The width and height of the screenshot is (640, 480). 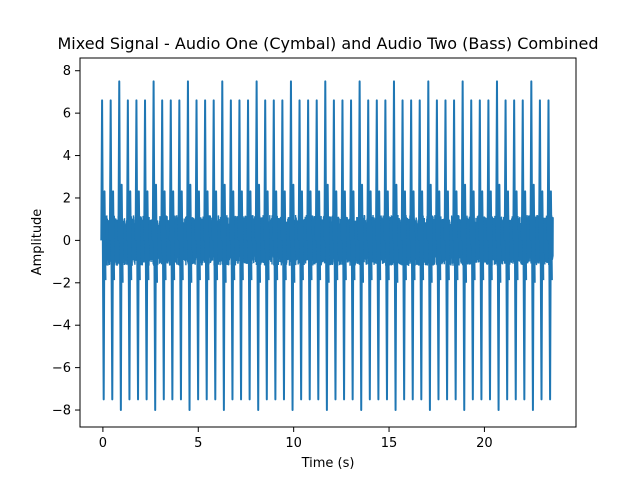 I want to click on y-tick-label: −4, so click(x=61, y=326).